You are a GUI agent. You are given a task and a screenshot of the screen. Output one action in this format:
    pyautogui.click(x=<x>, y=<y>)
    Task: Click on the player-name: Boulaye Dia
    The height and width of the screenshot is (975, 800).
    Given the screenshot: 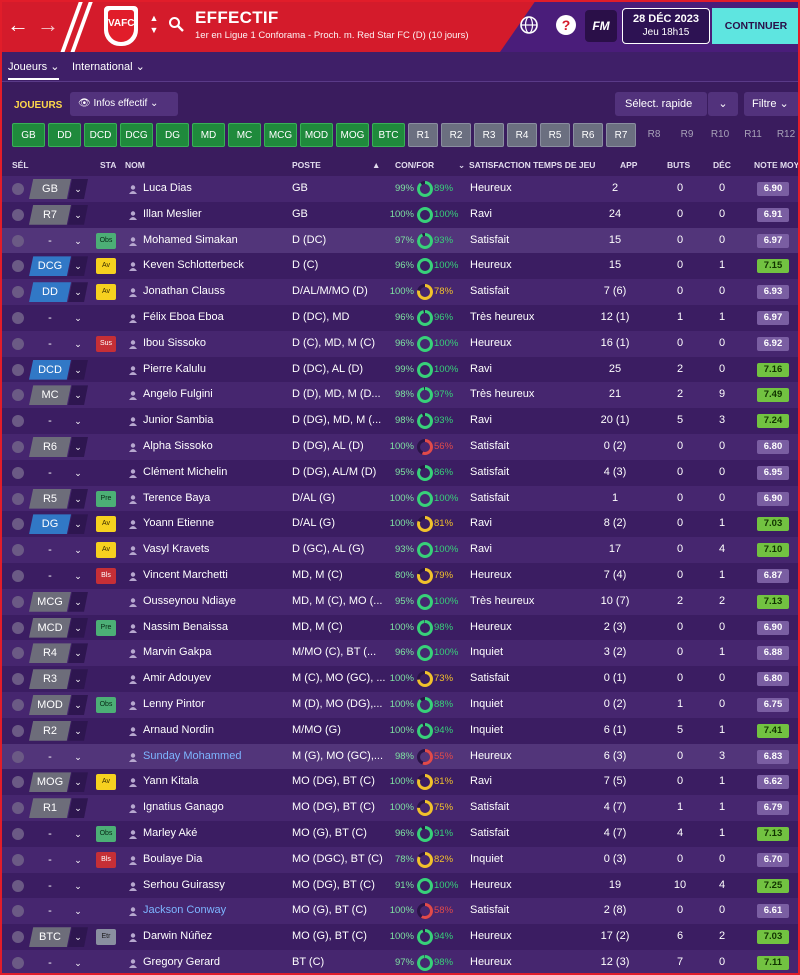 What is the action you would take?
    pyautogui.click(x=173, y=858)
    